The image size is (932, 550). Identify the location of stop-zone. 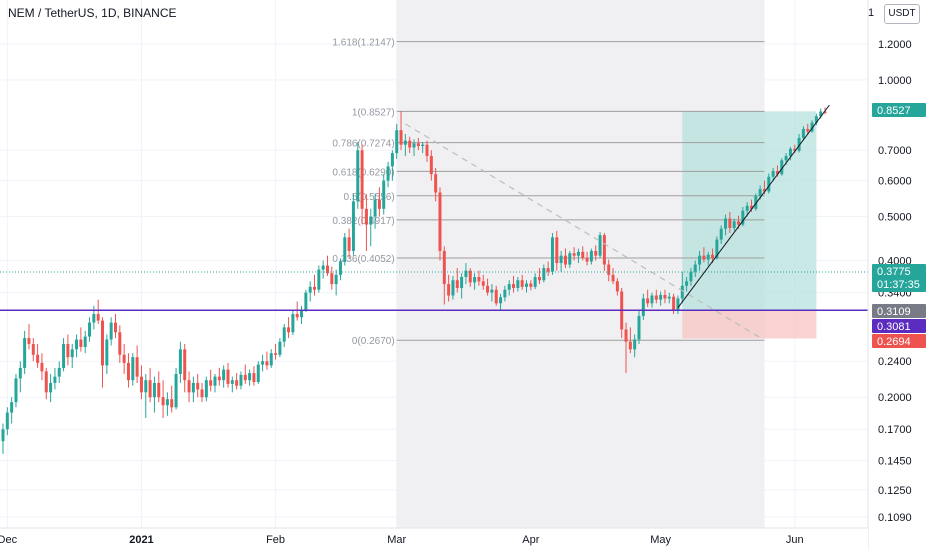
(749, 324).